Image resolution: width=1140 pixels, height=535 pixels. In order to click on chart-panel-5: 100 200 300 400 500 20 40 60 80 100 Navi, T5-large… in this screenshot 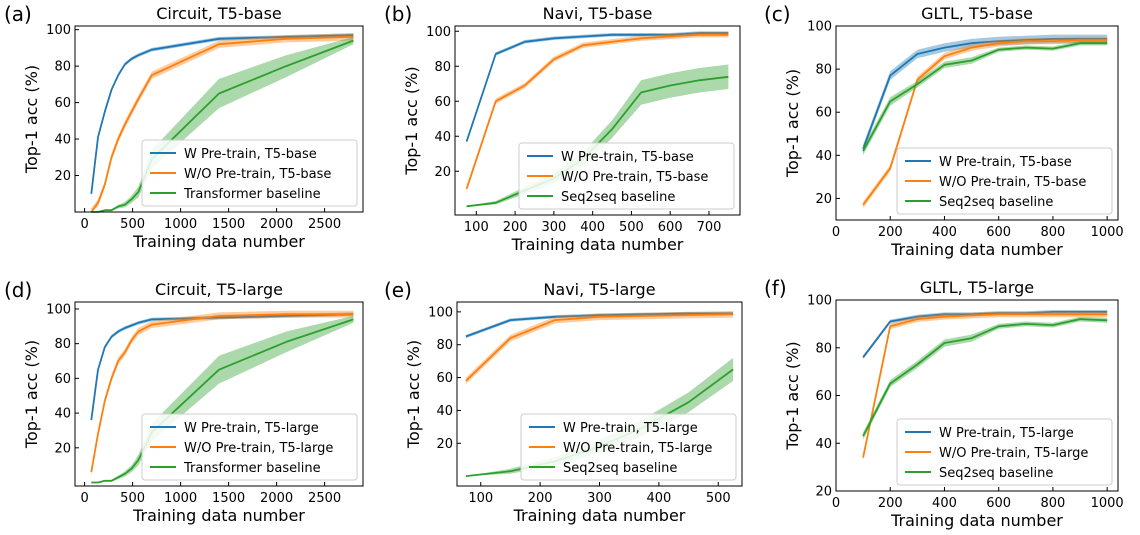, I will do `click(563, 401)`.